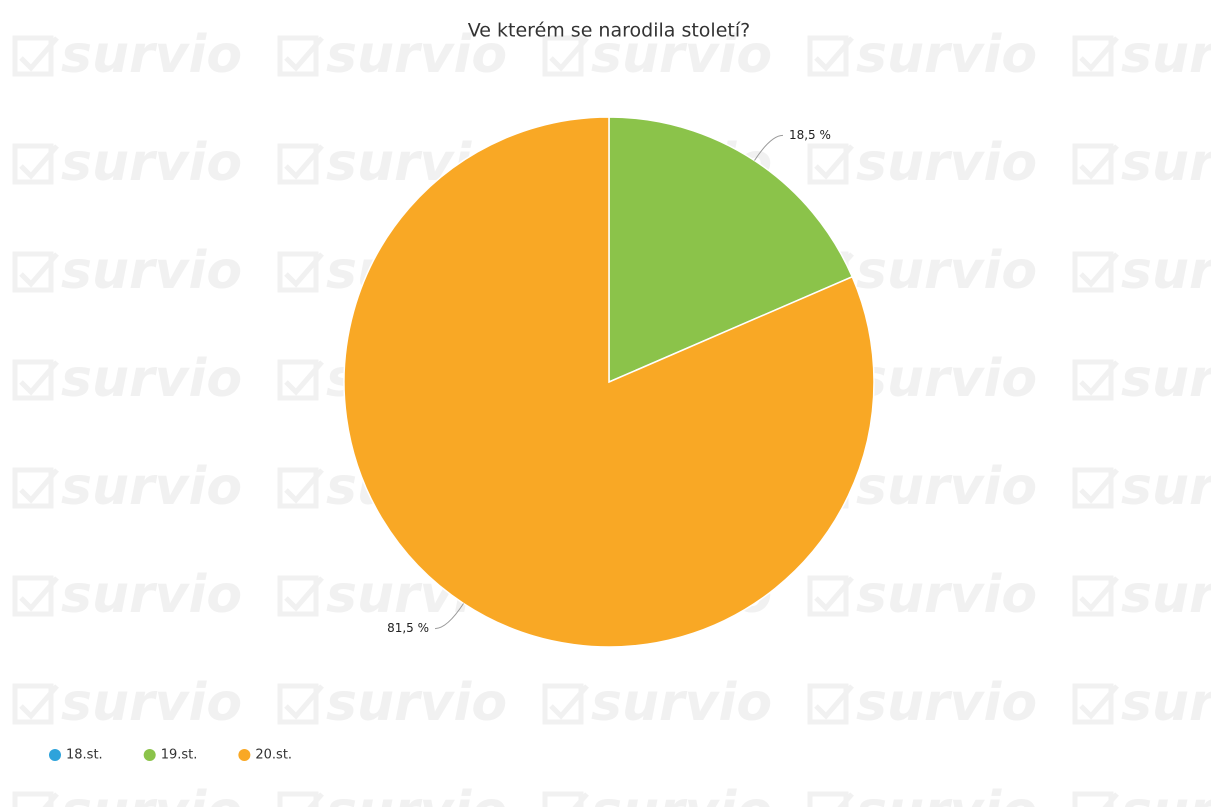  I want to click on legend: 18.st. 19.st. 20.st., so click(170, 755).